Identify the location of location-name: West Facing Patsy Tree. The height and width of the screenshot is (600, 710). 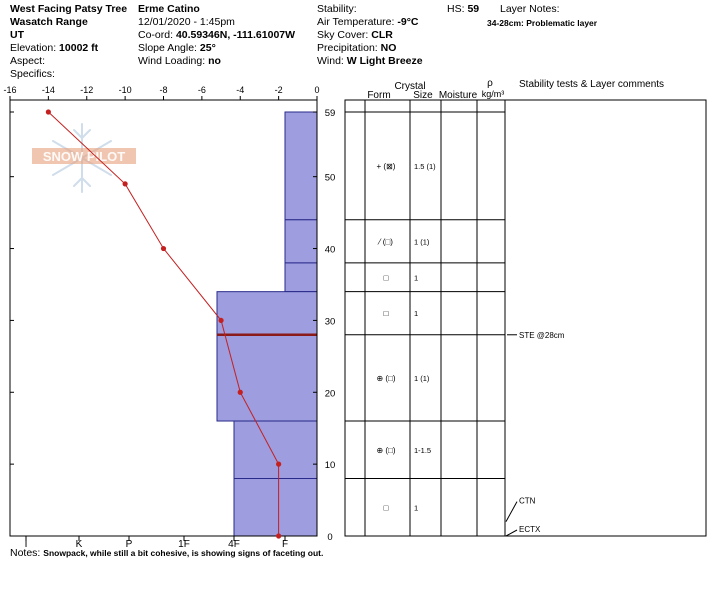
(69, 9).